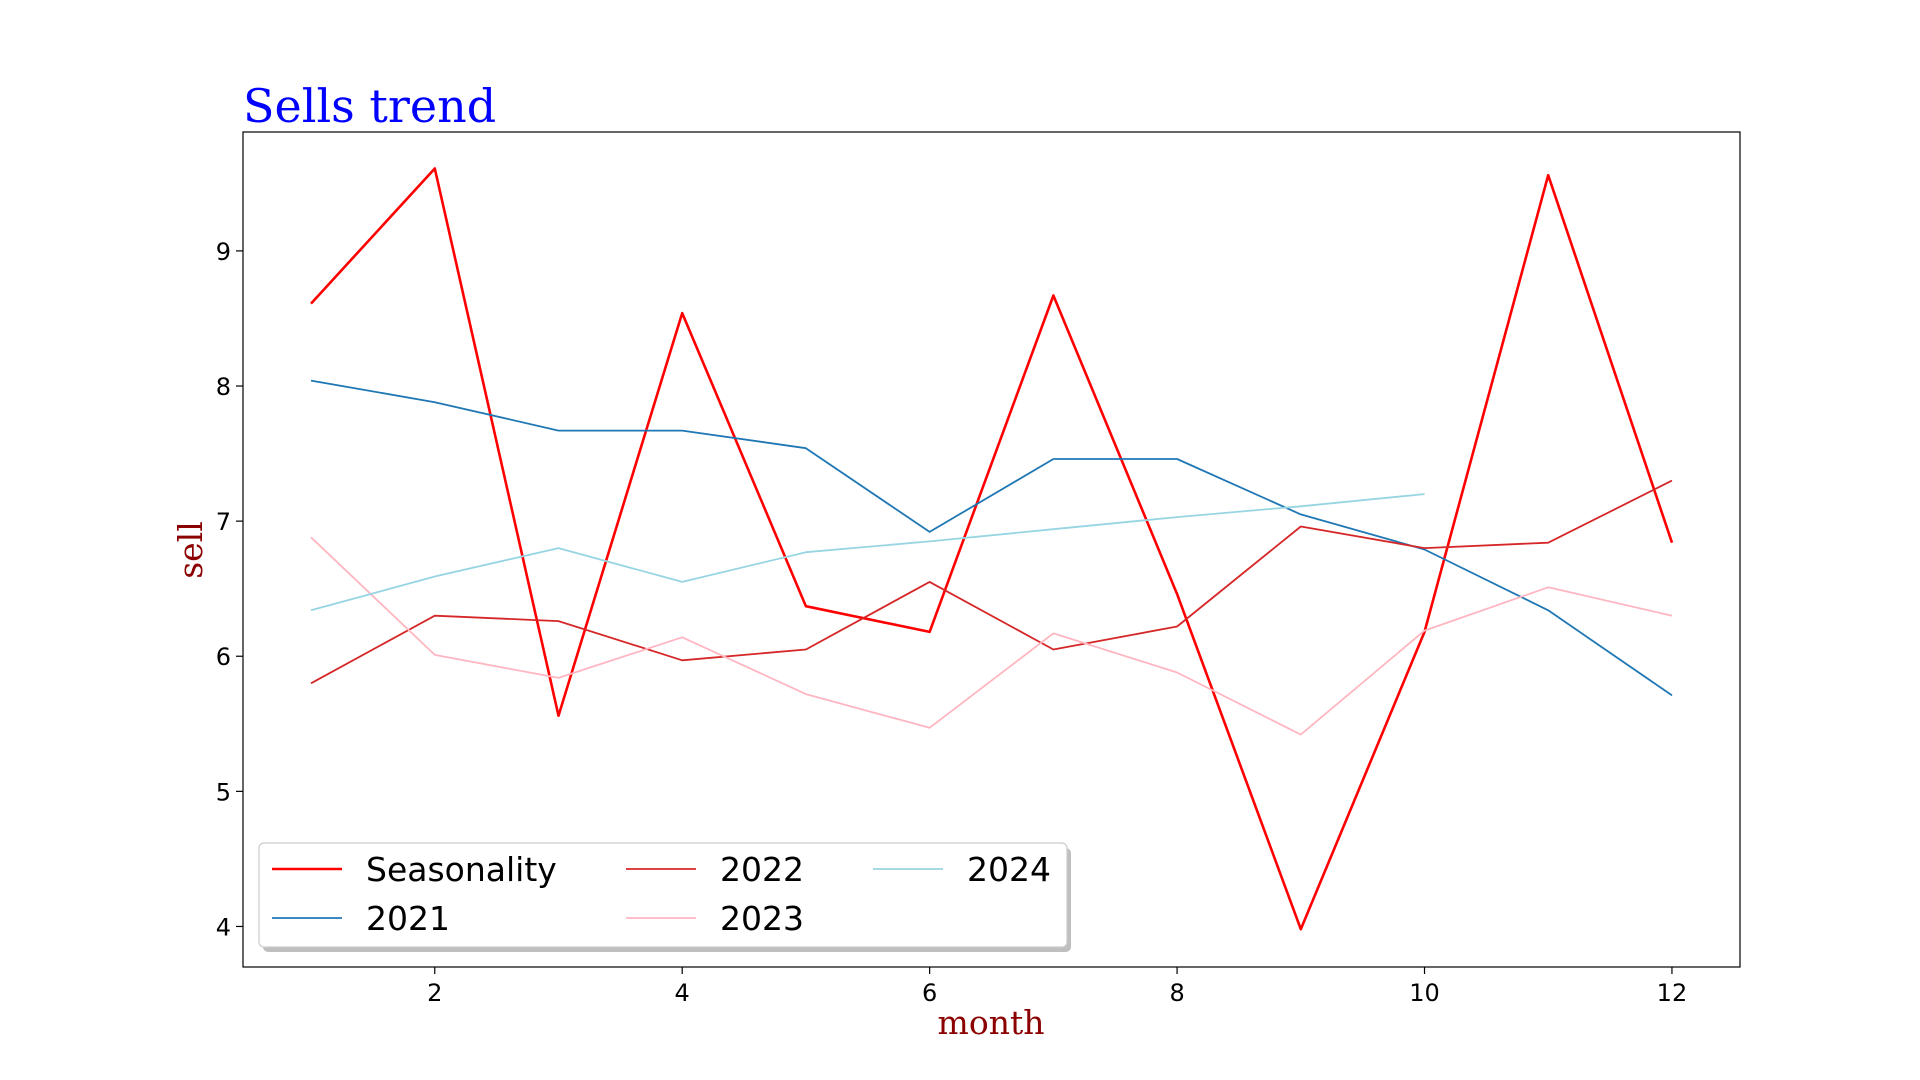  What do you see at coordinates (223, 387) in the screenshot?
I see `y-tick-label: 8` at bounding box center [223, 387].